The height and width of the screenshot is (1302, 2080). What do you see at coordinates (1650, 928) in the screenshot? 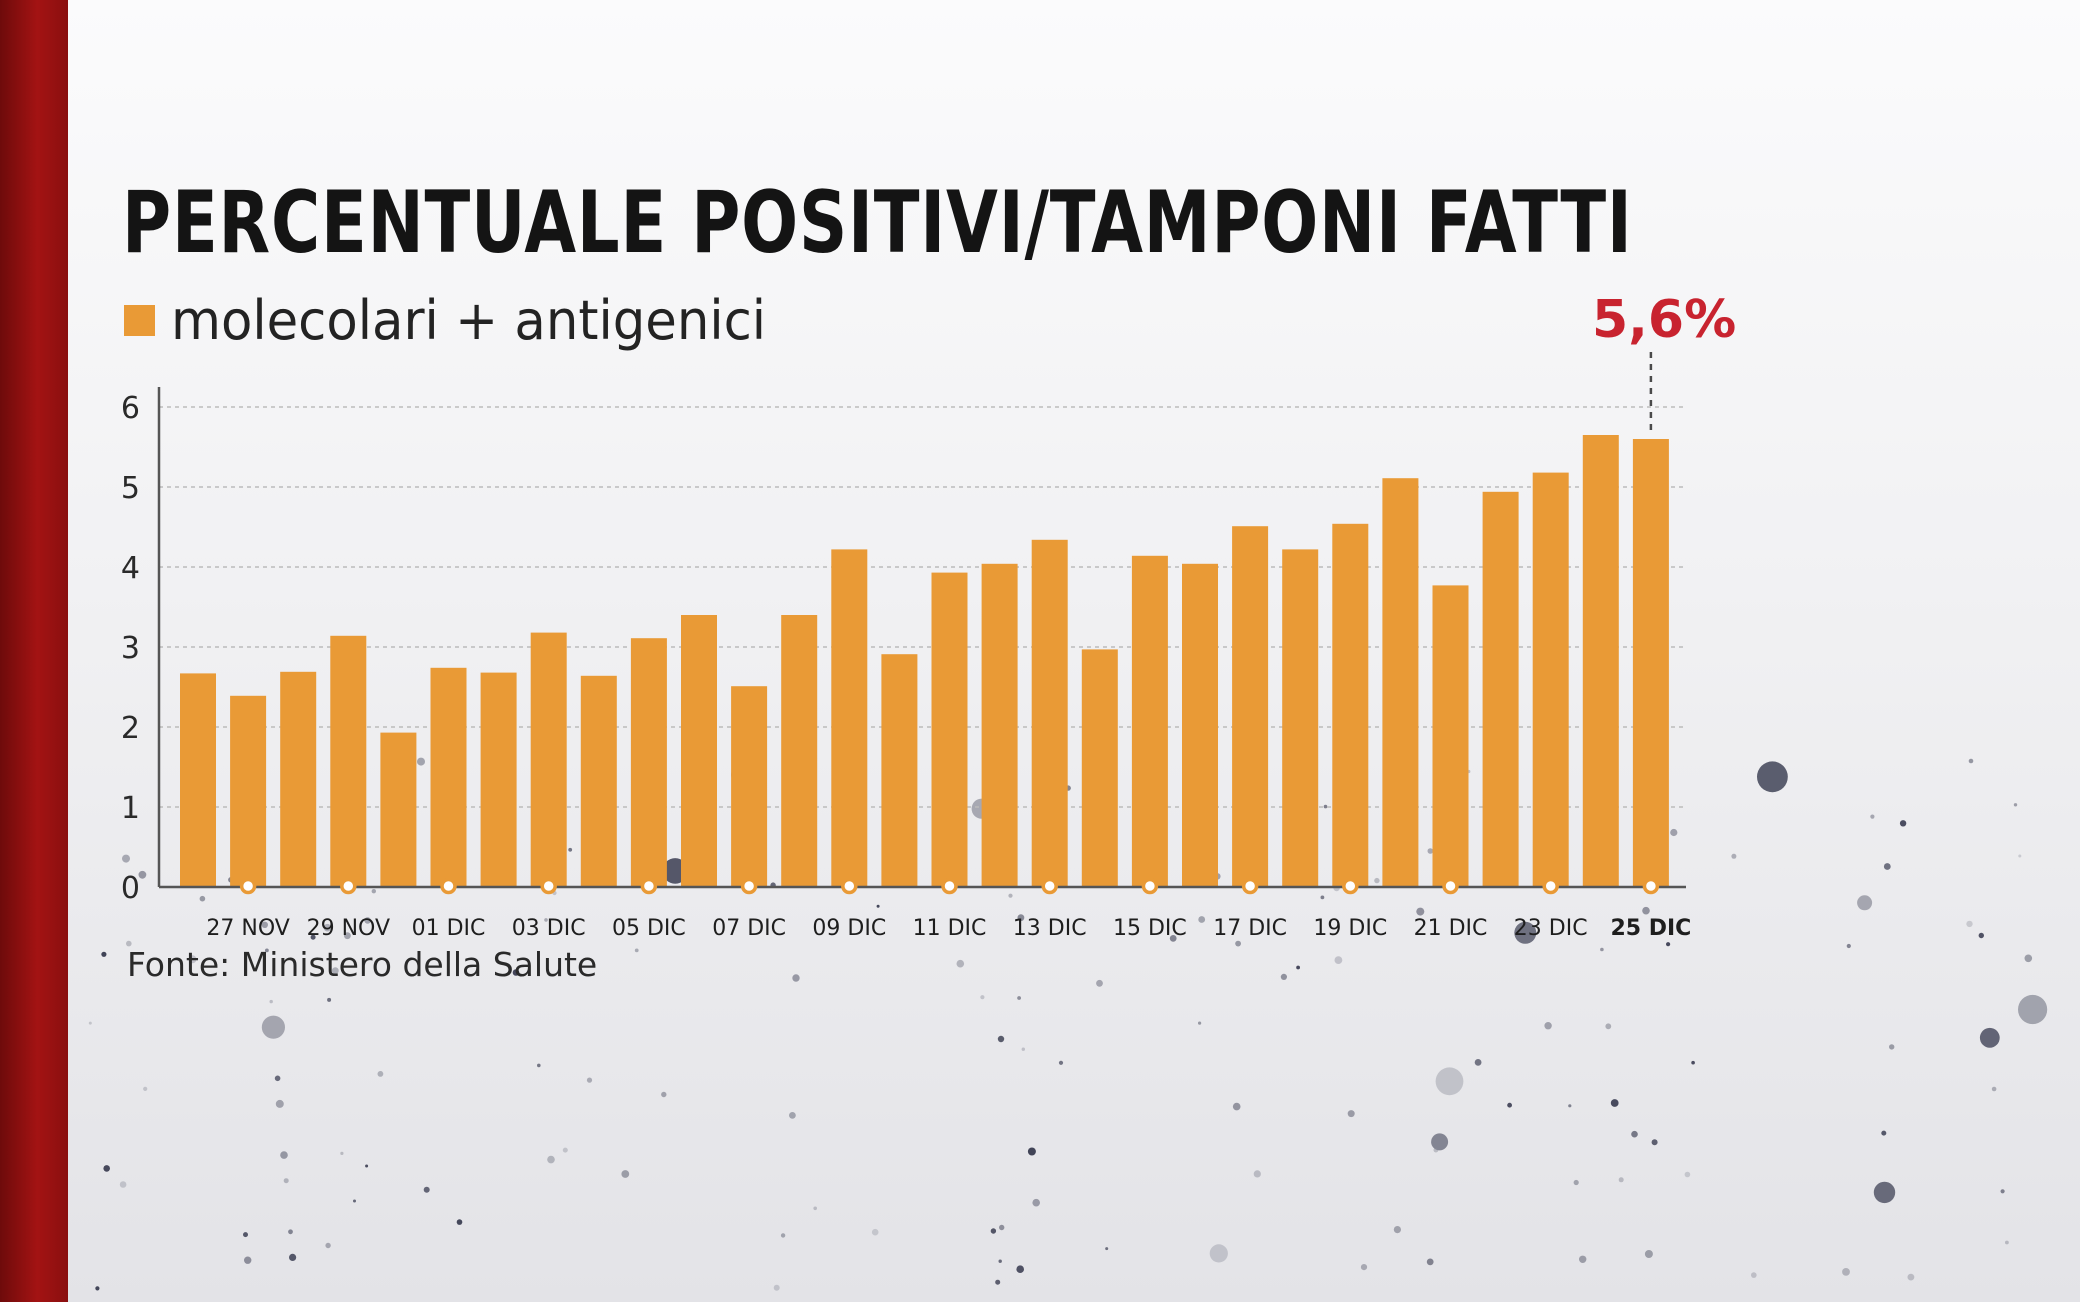
I see `x-tick-label: 25 DIC` at bounding box center [1650, 928].